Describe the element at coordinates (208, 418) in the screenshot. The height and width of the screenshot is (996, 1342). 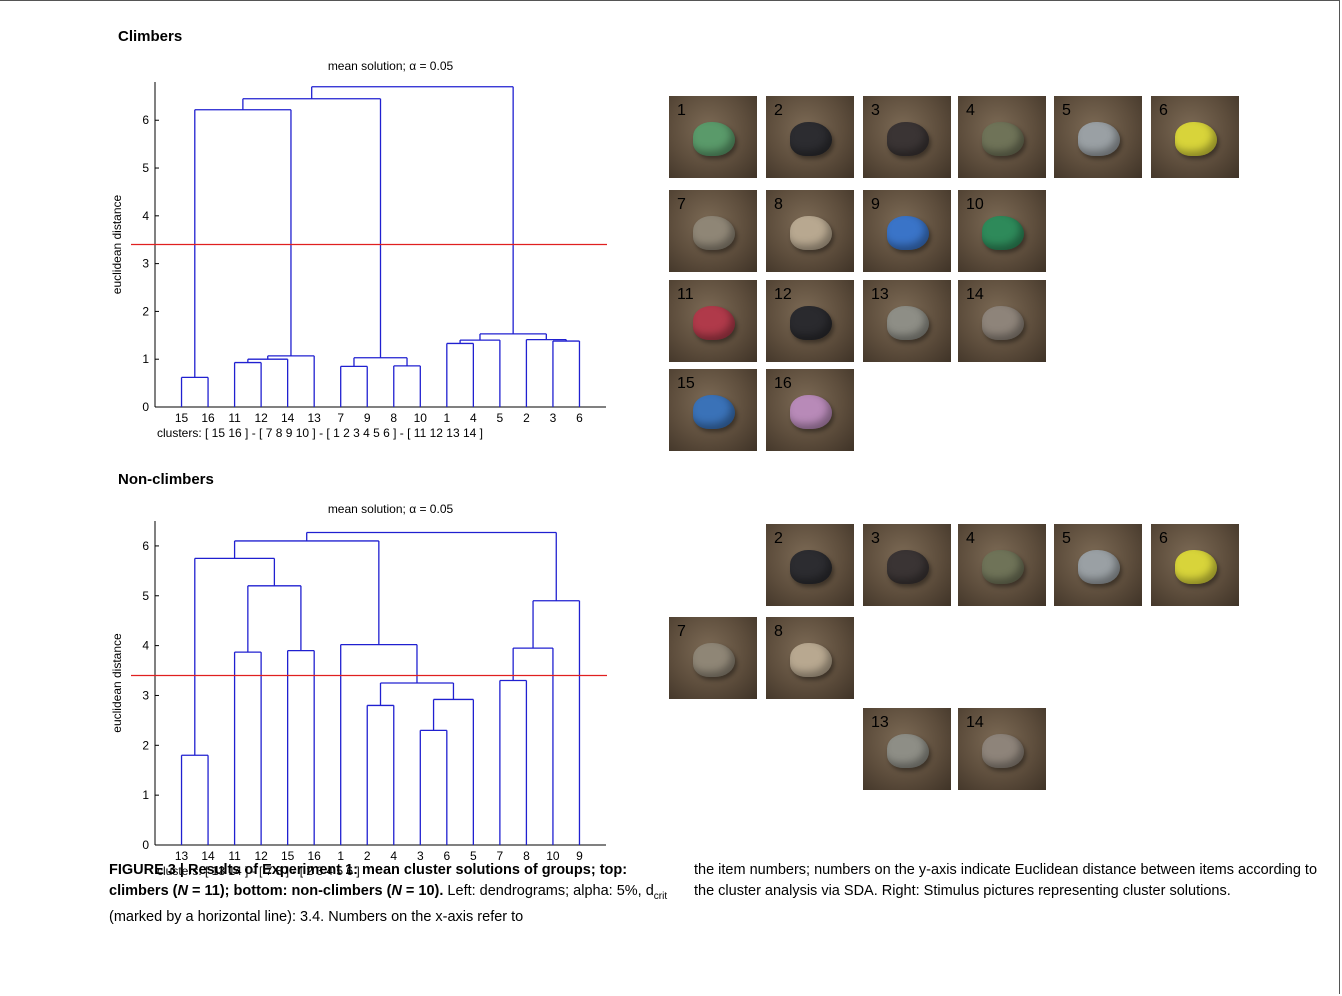
I see `leaf-label: 16` at that location.